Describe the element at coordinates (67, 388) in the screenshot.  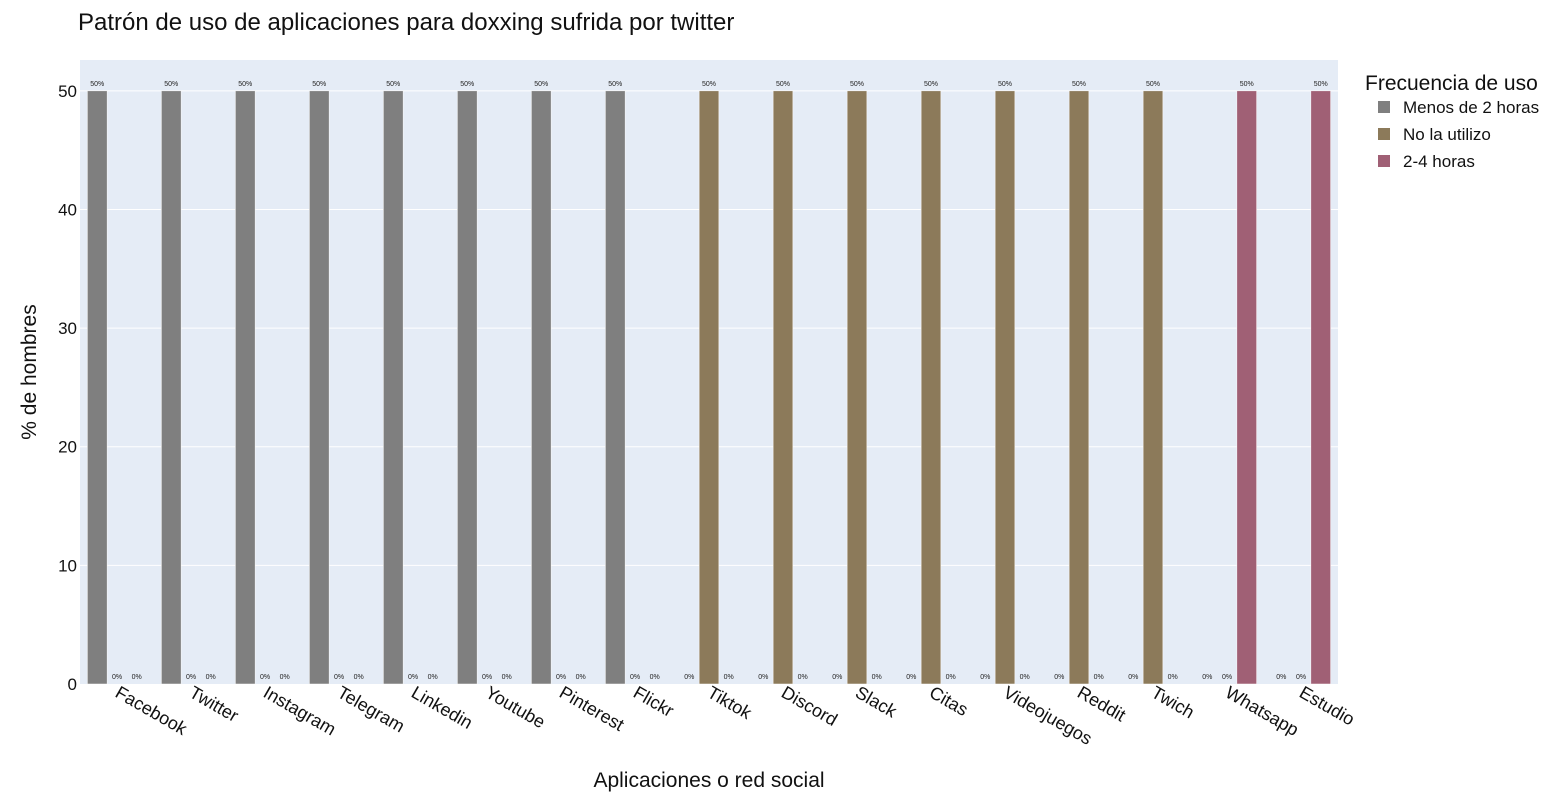
I see `y-axis-ticks: 0 10 20 30 40 50` at that location.